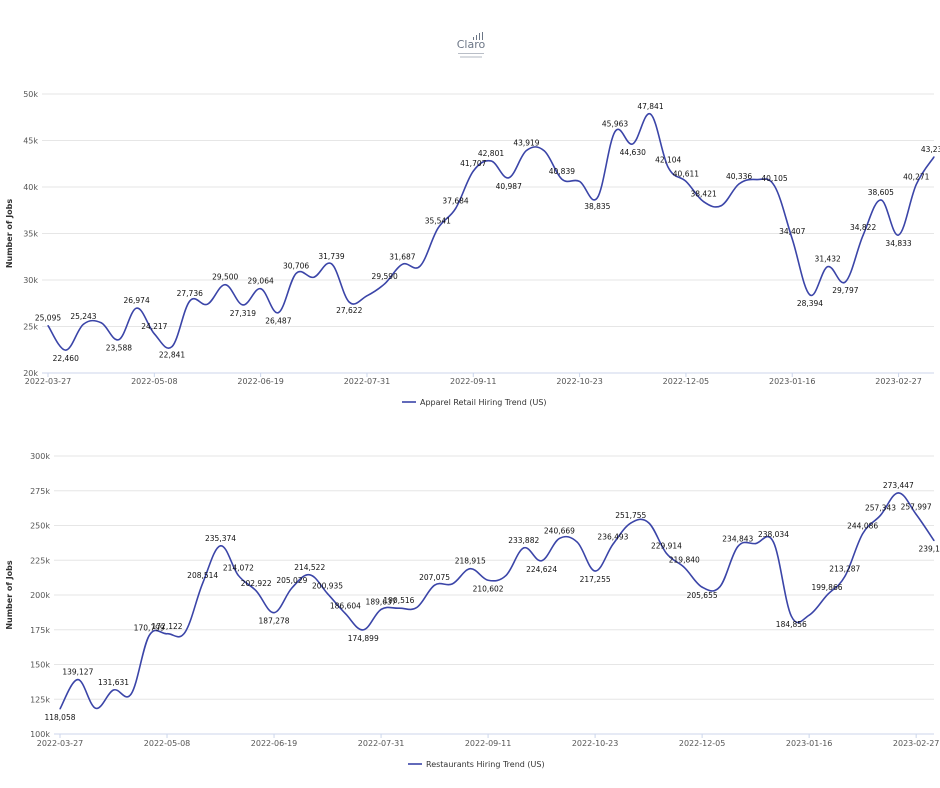 The image size is (940, 788). I want to click on data-label: 44,630, so click(633, 152).